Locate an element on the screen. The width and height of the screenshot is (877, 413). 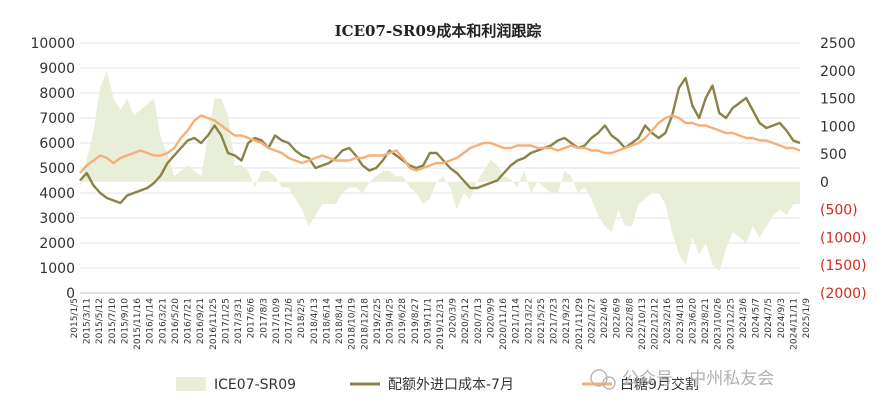
line-series-sugar-delivery is located at coordinates (440, 144).